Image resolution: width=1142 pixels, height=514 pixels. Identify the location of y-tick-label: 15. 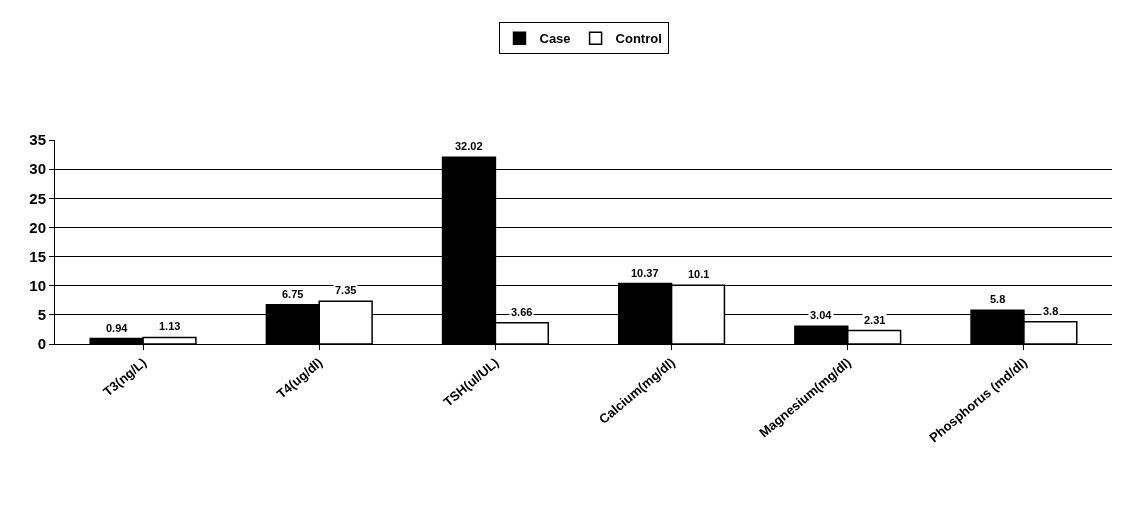
(37, 256).